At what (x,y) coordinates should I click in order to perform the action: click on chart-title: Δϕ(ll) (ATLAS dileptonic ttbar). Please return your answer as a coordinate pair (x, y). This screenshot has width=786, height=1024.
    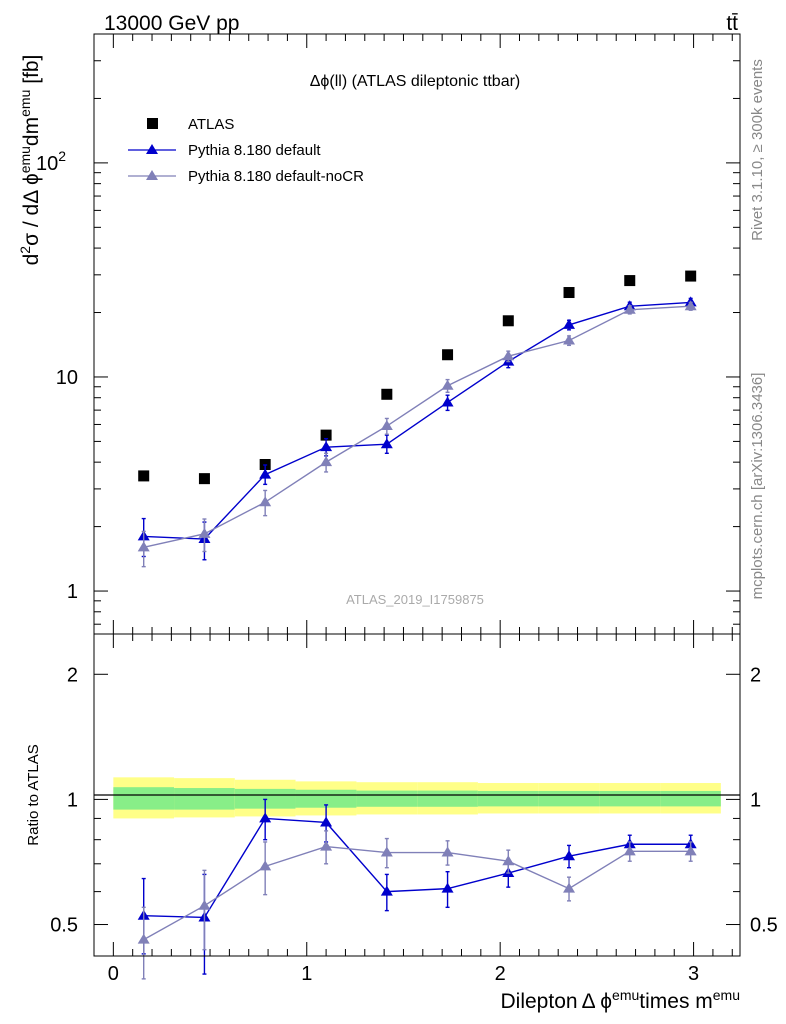
    Looking at the image, I should click on (415, 81).